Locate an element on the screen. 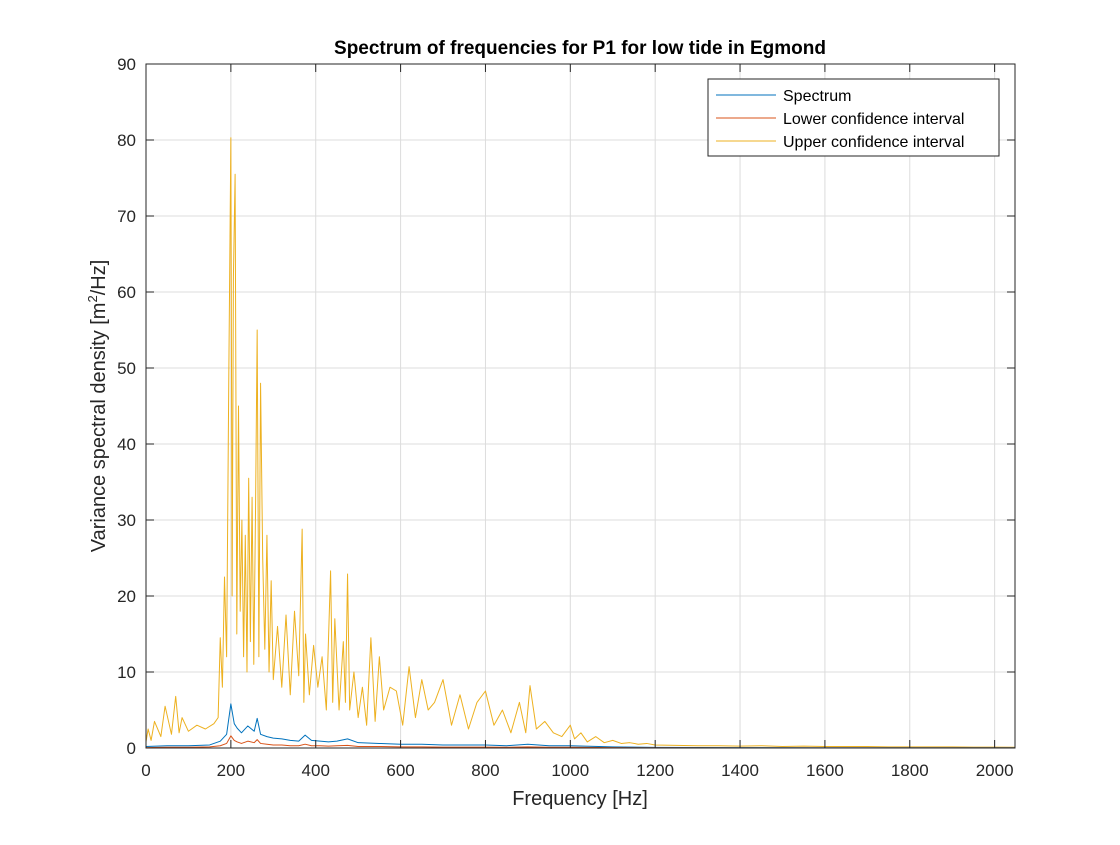 The width and height of the screenshot is (1120, 845). y-axis-title: Variance spectral density [m2/Hz] is located at coordinates (97, 406).